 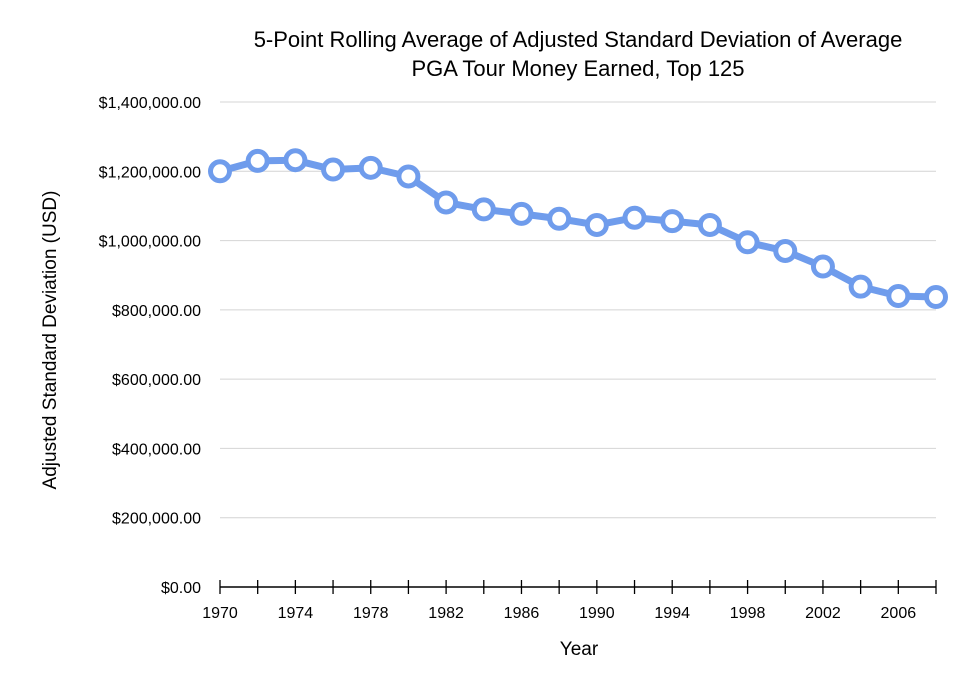 What do you see at coordinates (156, 311) in the screenshot?
I see `y-tick-label: $800,000.00` at bounding box center [156, 311].